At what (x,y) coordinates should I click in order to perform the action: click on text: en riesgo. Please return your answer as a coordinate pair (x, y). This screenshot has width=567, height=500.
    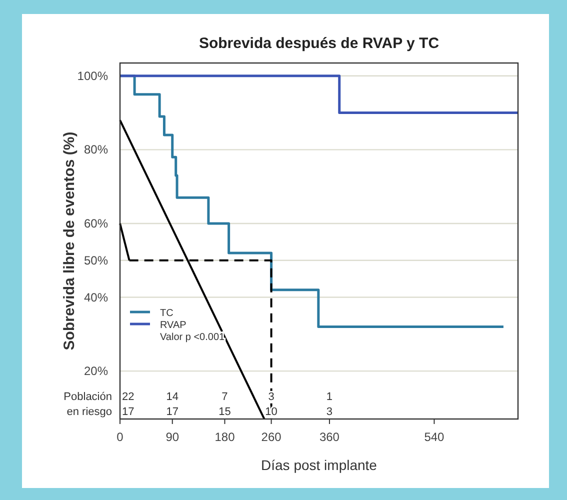
    Looking at the image, I should click on (89, 412).